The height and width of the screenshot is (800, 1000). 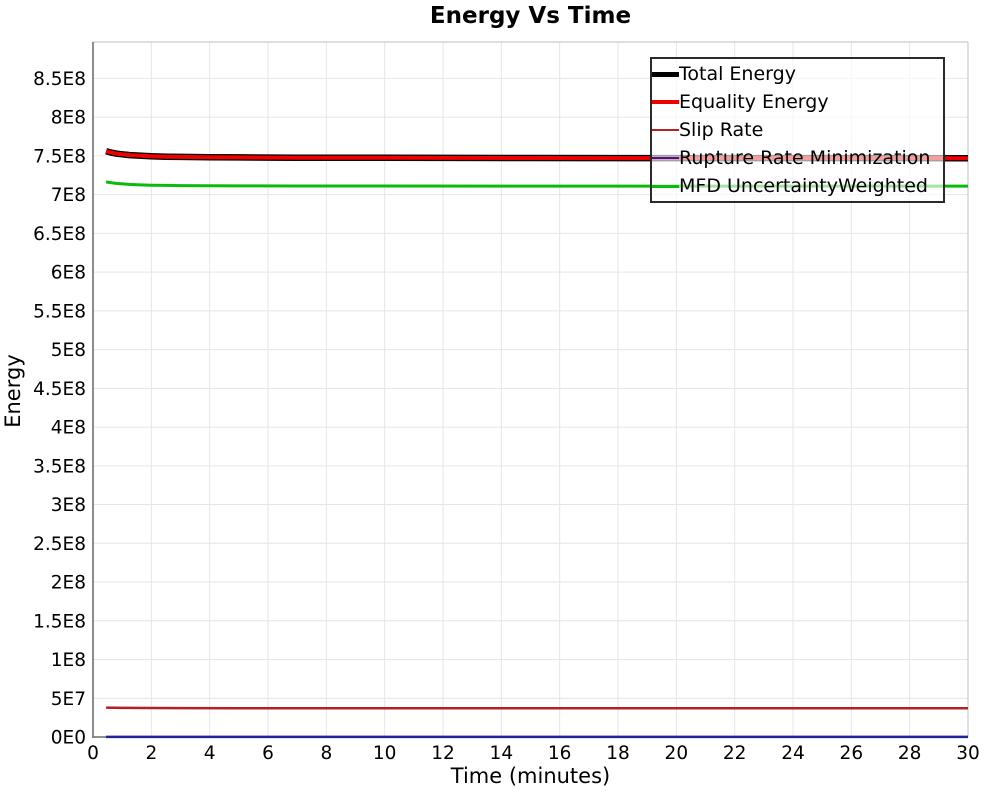 I want to click on x-tick-label: 28, so click(x=910, y=753).